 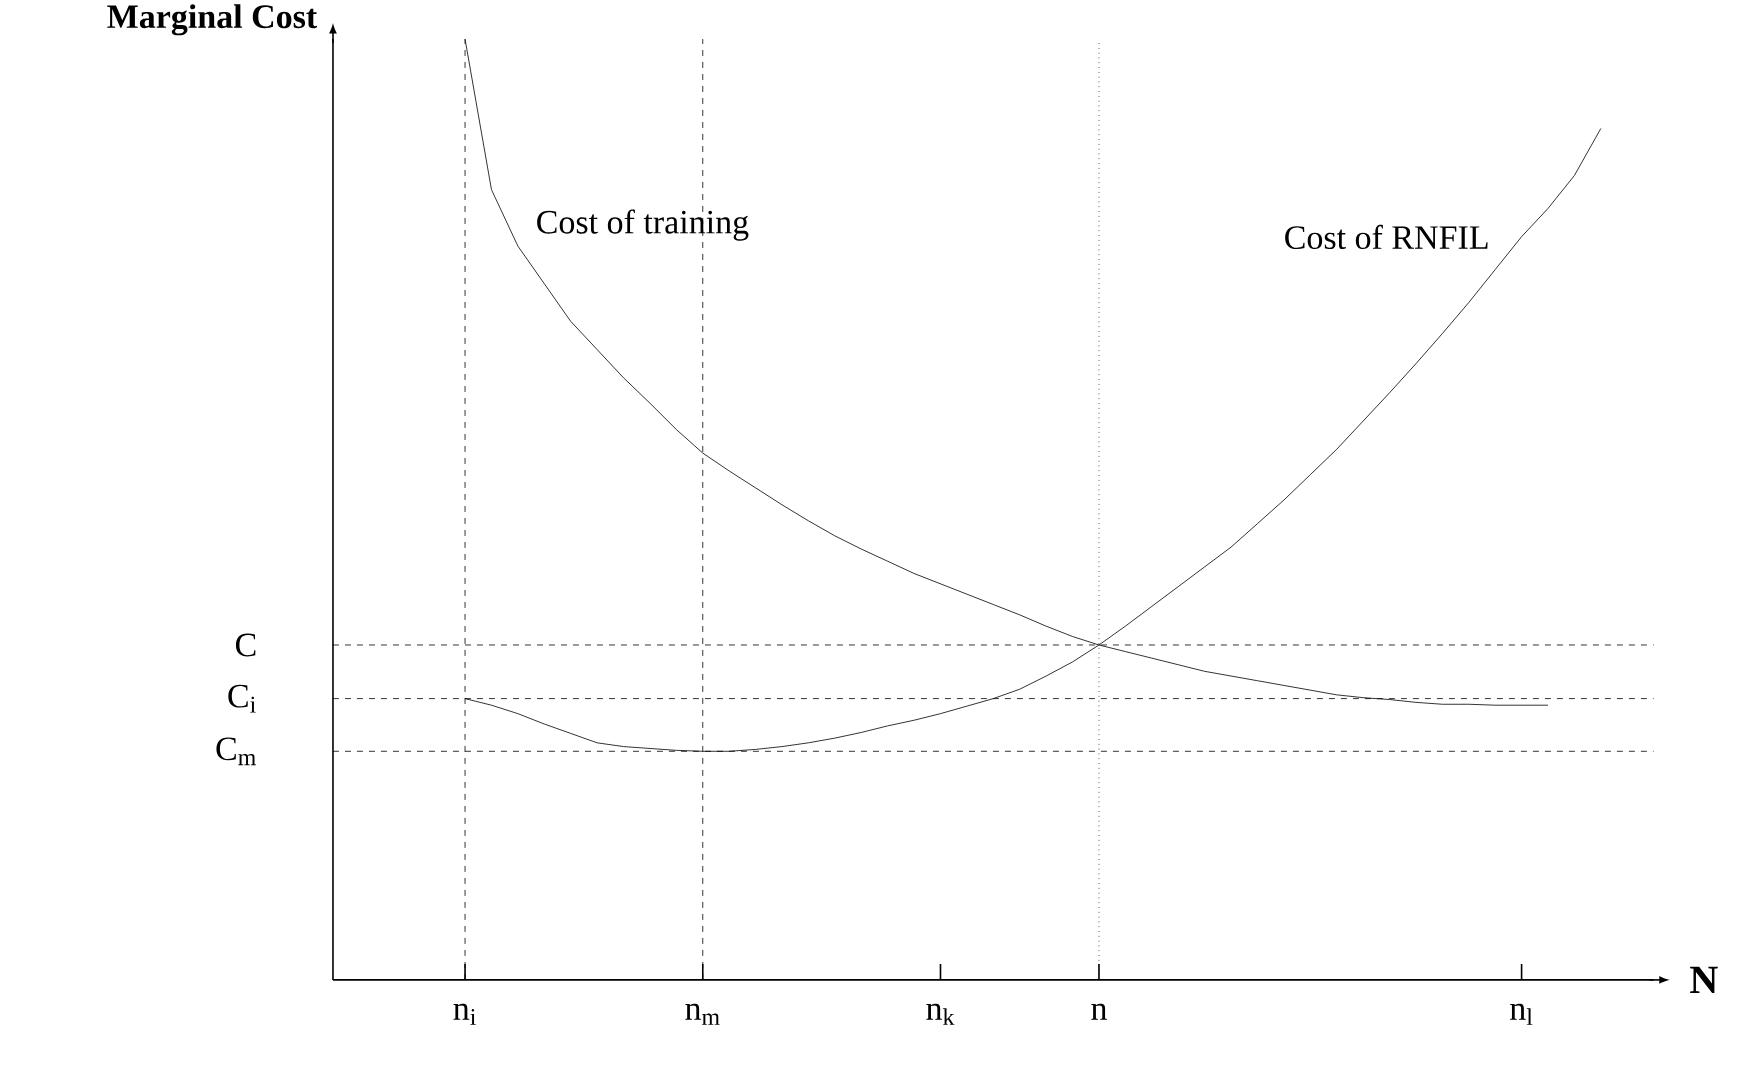 I want to click on series-label: Cost of RNFIL, so click(x=1386, y=237).